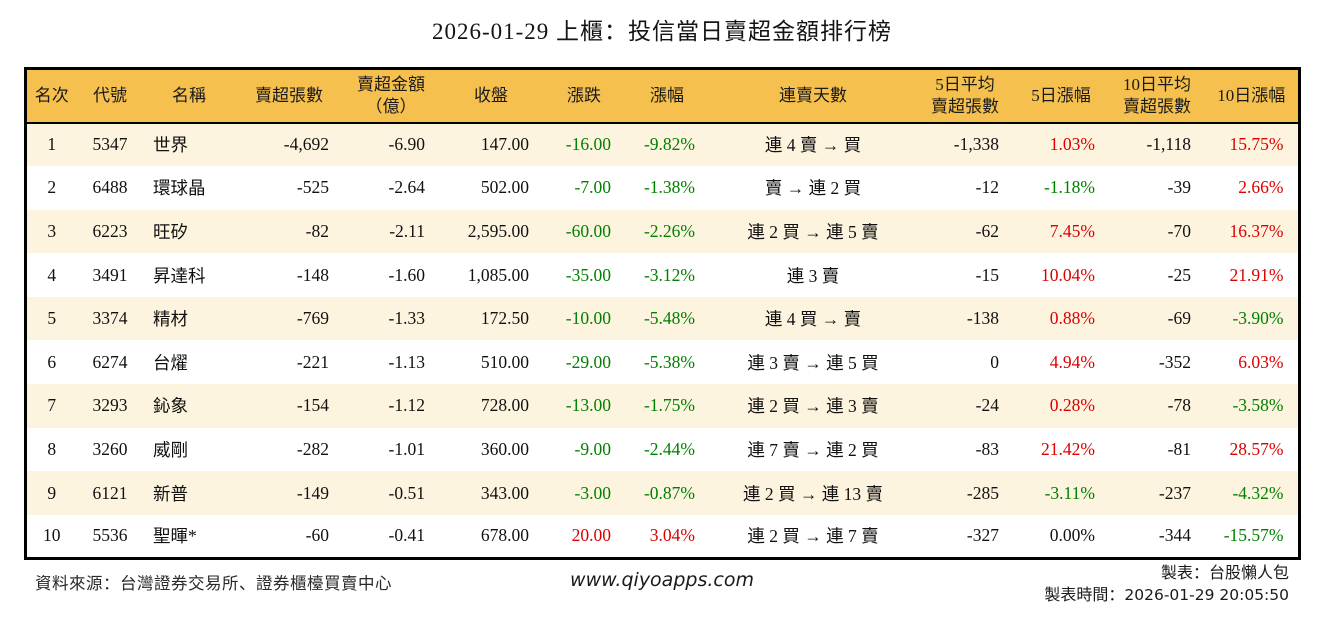  Describe the element at coordinates (1252, 318) in the screenshot. I see `chg10-pct-cell: -3.90%` at that location.